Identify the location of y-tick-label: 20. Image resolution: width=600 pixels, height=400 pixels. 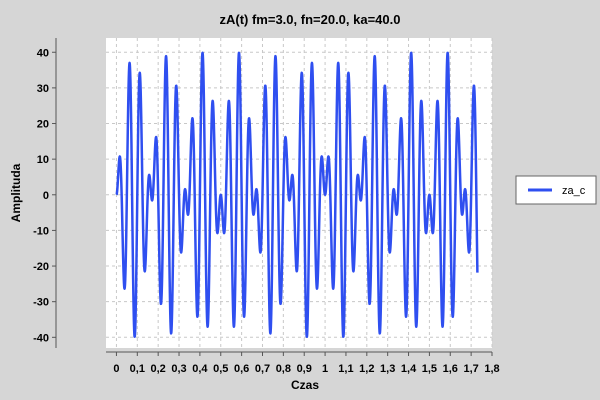
(43, 125).